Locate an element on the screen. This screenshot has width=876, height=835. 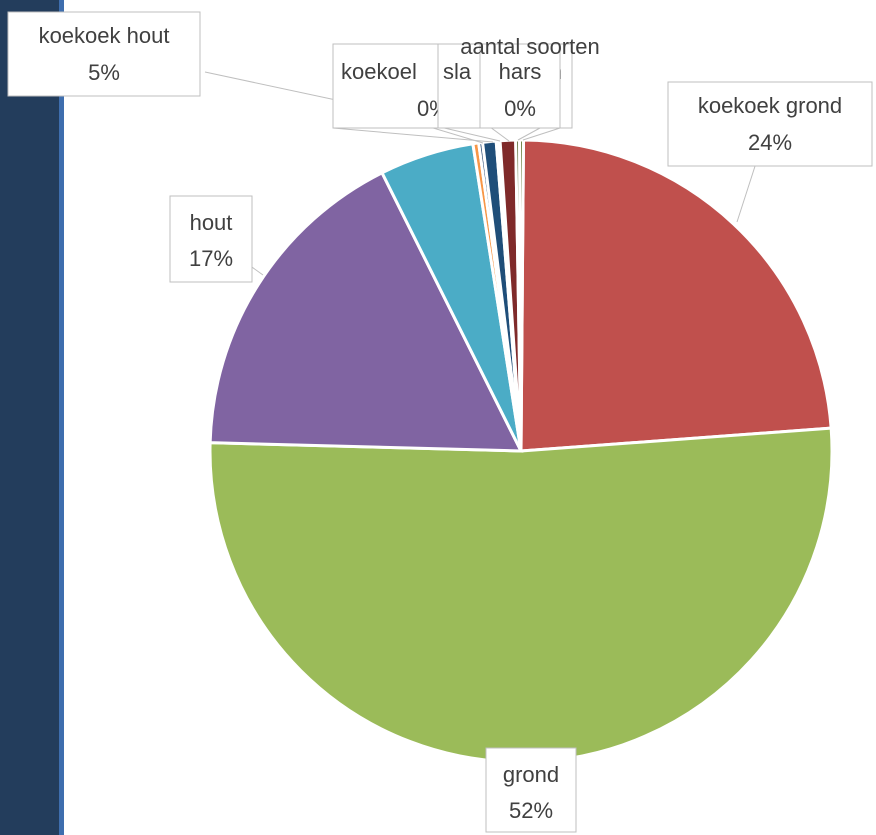
sidebar-accent-edge is located at coordinates (61, 417).